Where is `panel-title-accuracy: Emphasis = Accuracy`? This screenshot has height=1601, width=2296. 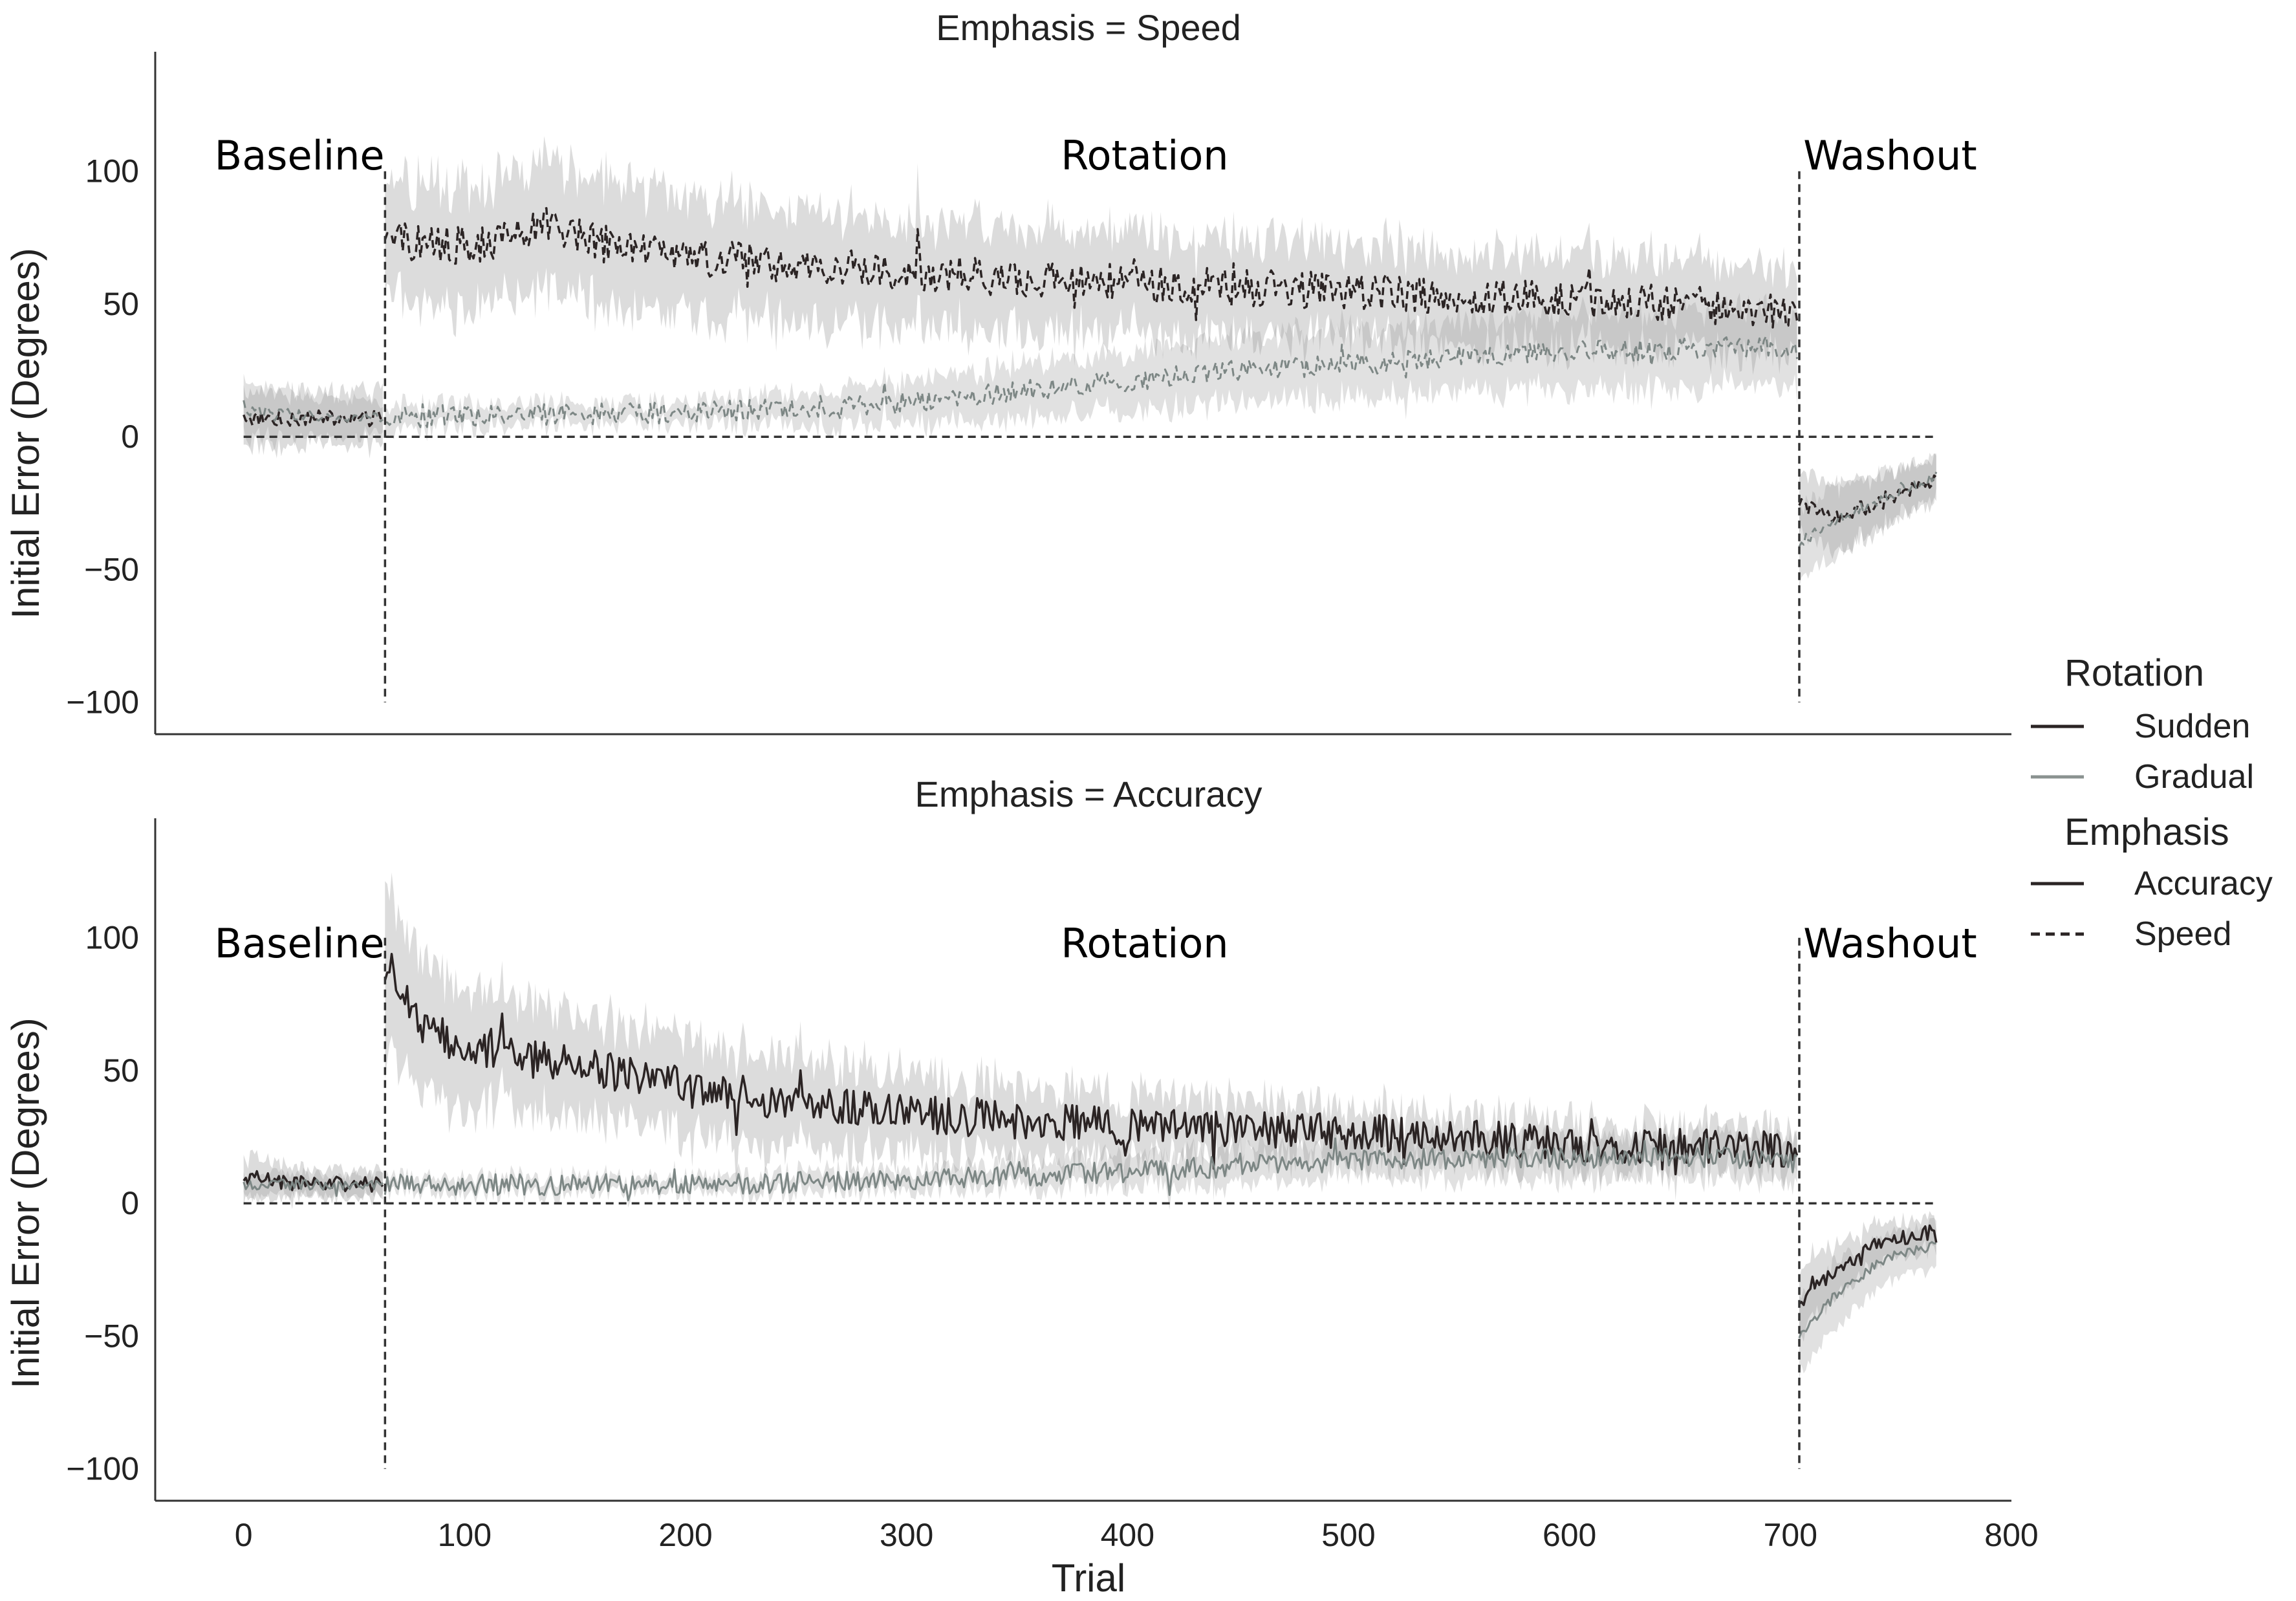
panel-title-accuracy: Emphasis = Accuracy is located at coordinates (1088, 794).